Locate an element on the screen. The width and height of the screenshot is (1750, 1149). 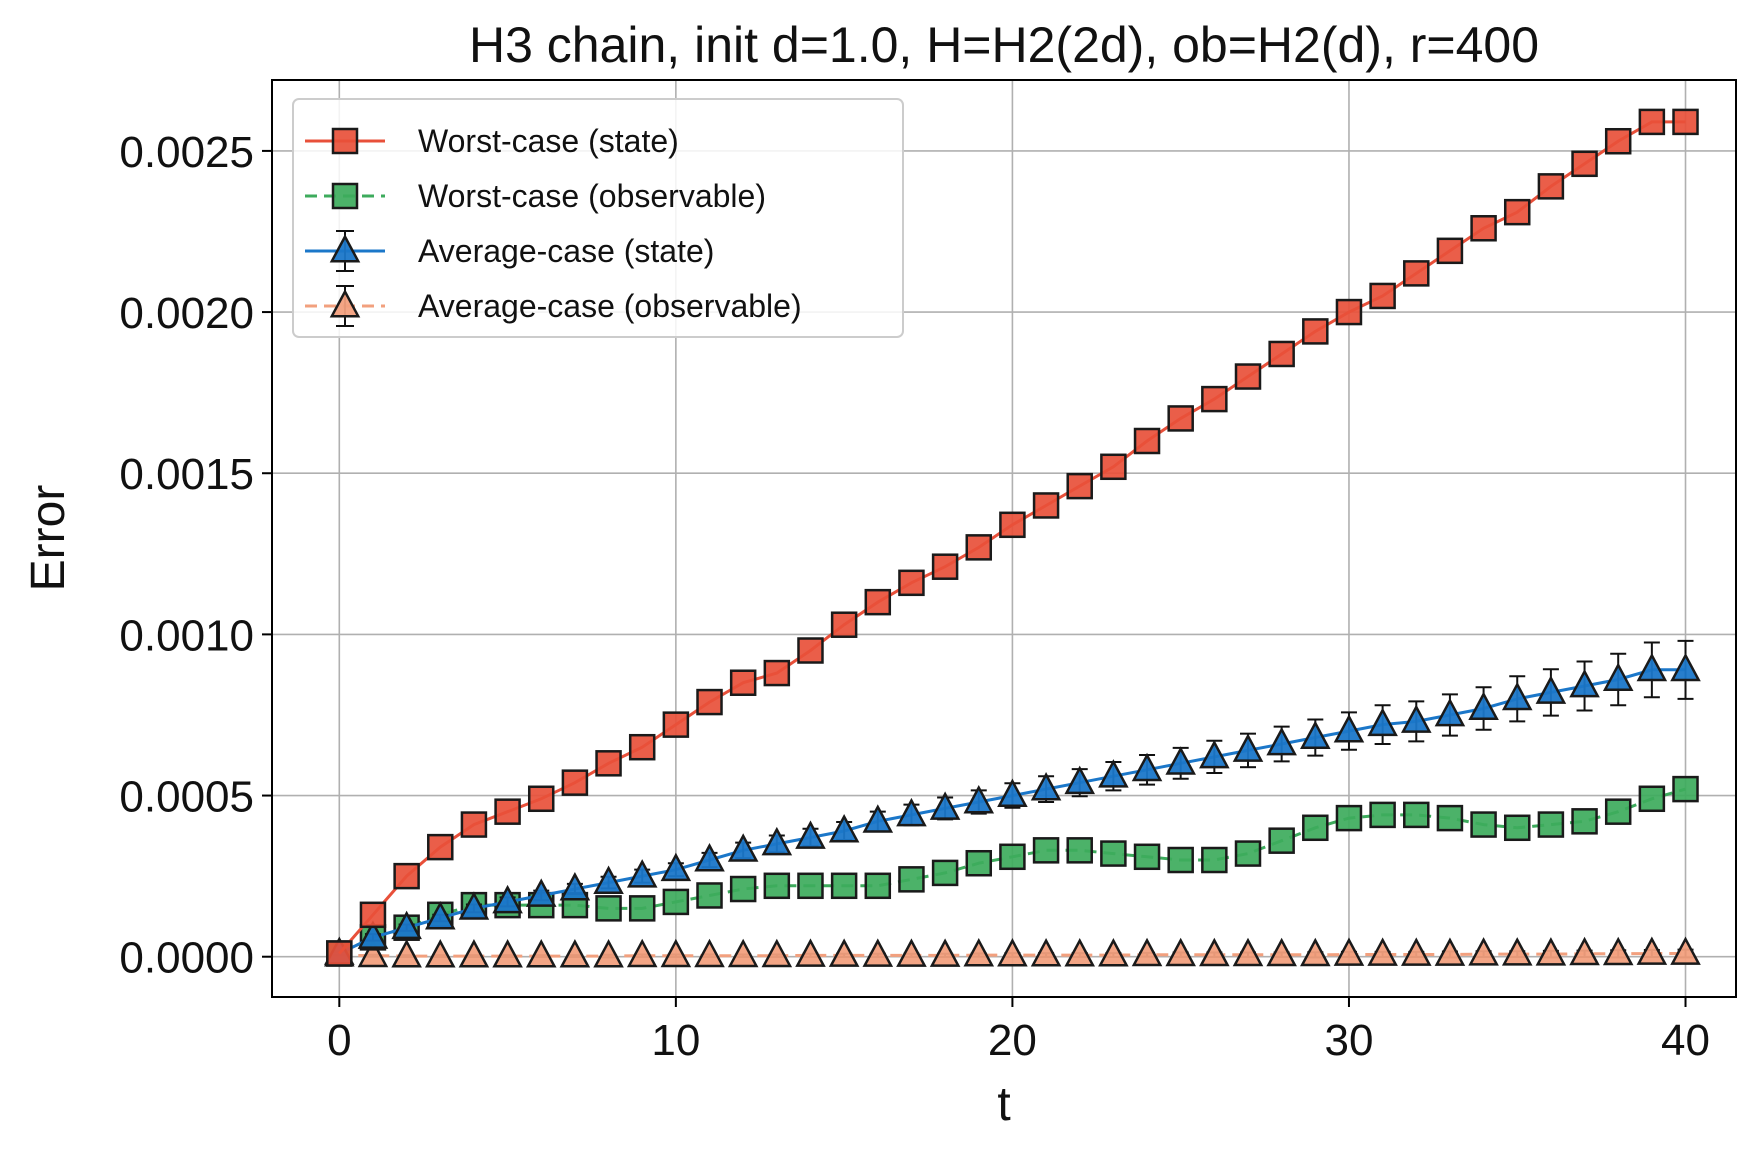
y-tick-label: 0.0010 is located at coordinates (186, 635).